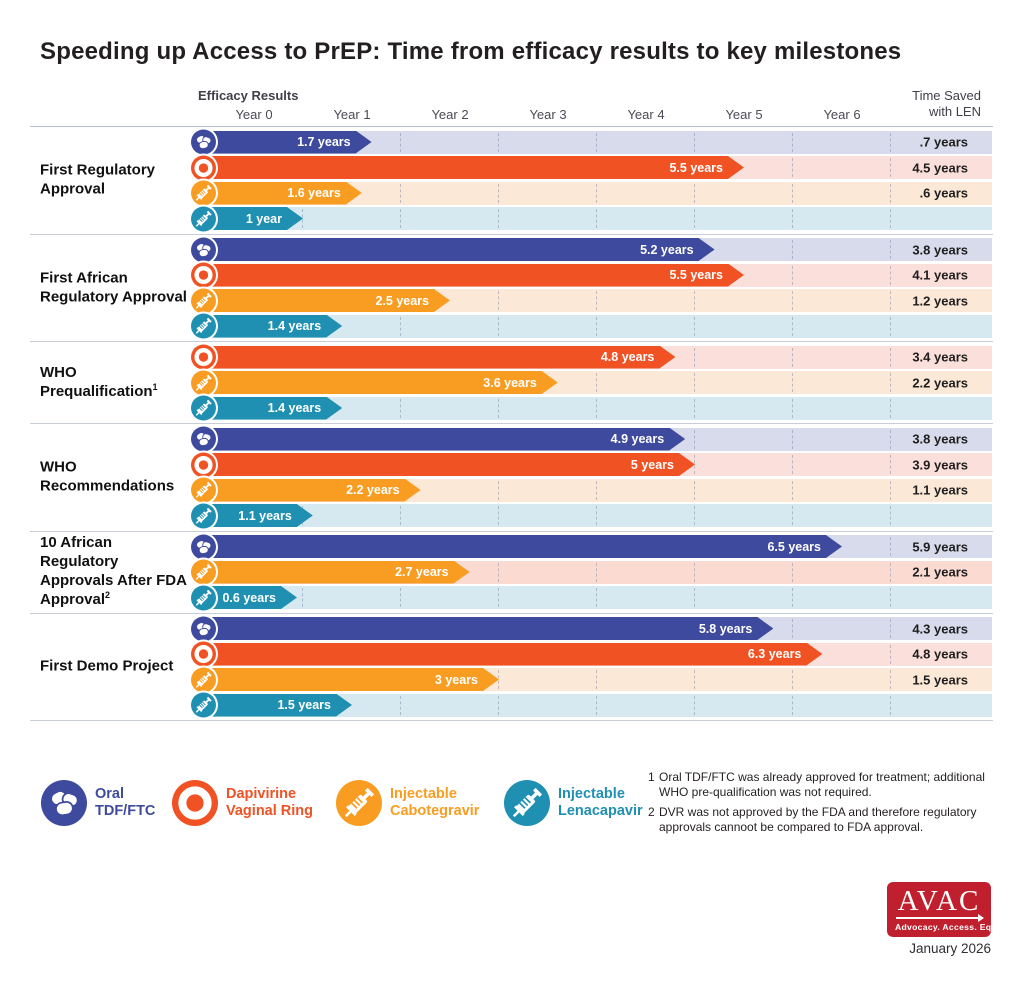  I want to click on bar-value-label: 4.9 years, so click(637, 439).